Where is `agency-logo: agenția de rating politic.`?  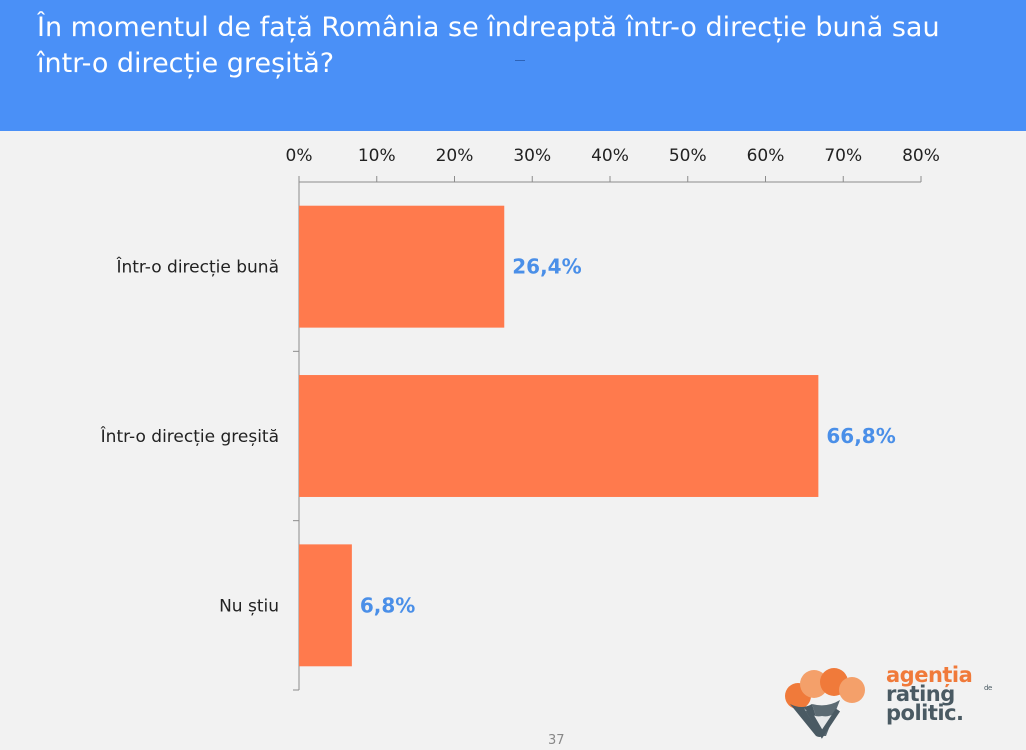 agency-logo: agenția de rating politic. is located at coordinates (887, 701).